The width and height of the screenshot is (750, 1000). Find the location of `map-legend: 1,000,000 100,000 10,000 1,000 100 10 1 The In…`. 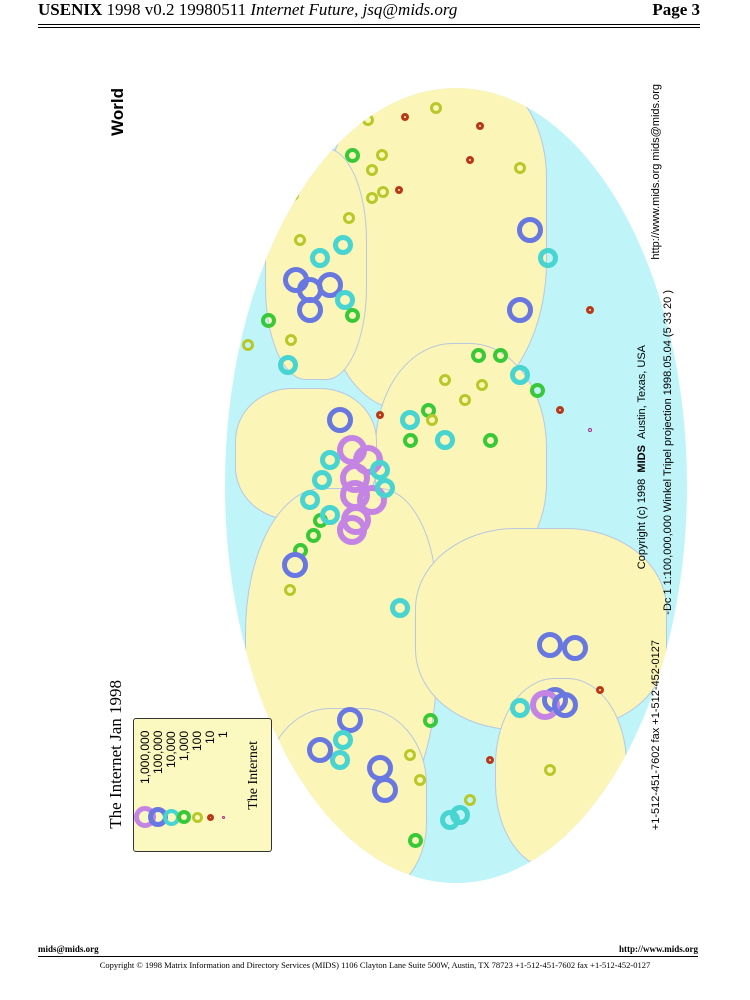

map-legend: 1,000,000 100,000 10,000 1,000 100 10 1 The In… is located at coordinates (202, 785).